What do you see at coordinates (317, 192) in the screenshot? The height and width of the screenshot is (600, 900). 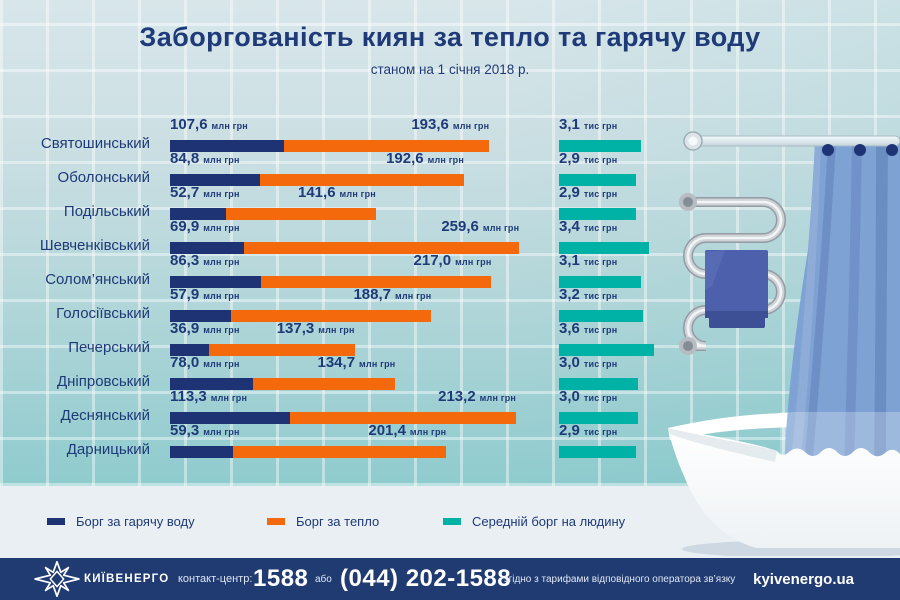 I see `heat-value-number: 141,6` at bounding box center [317, 192].